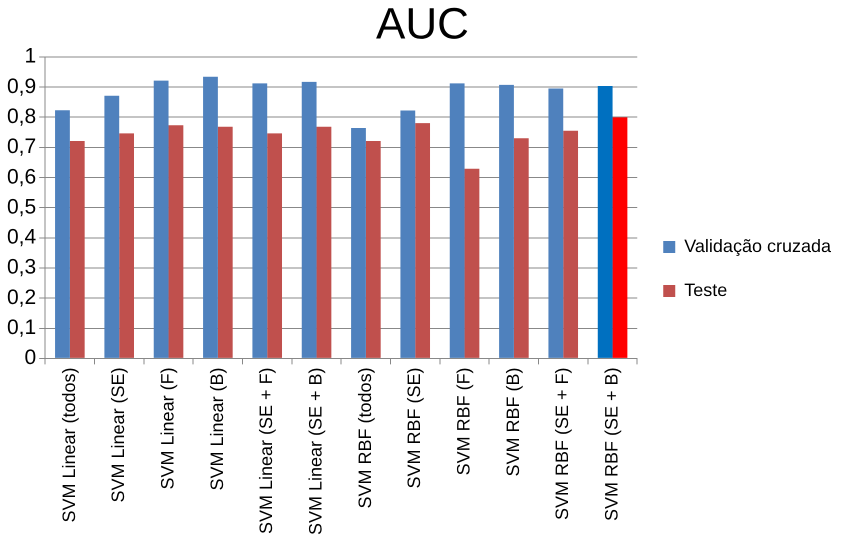 The image size is (851, 542). What do you see at coordinates (21, 328) in the screenshot?
I see `y-tick-label: 0,1` at bounding box center [21, 328].